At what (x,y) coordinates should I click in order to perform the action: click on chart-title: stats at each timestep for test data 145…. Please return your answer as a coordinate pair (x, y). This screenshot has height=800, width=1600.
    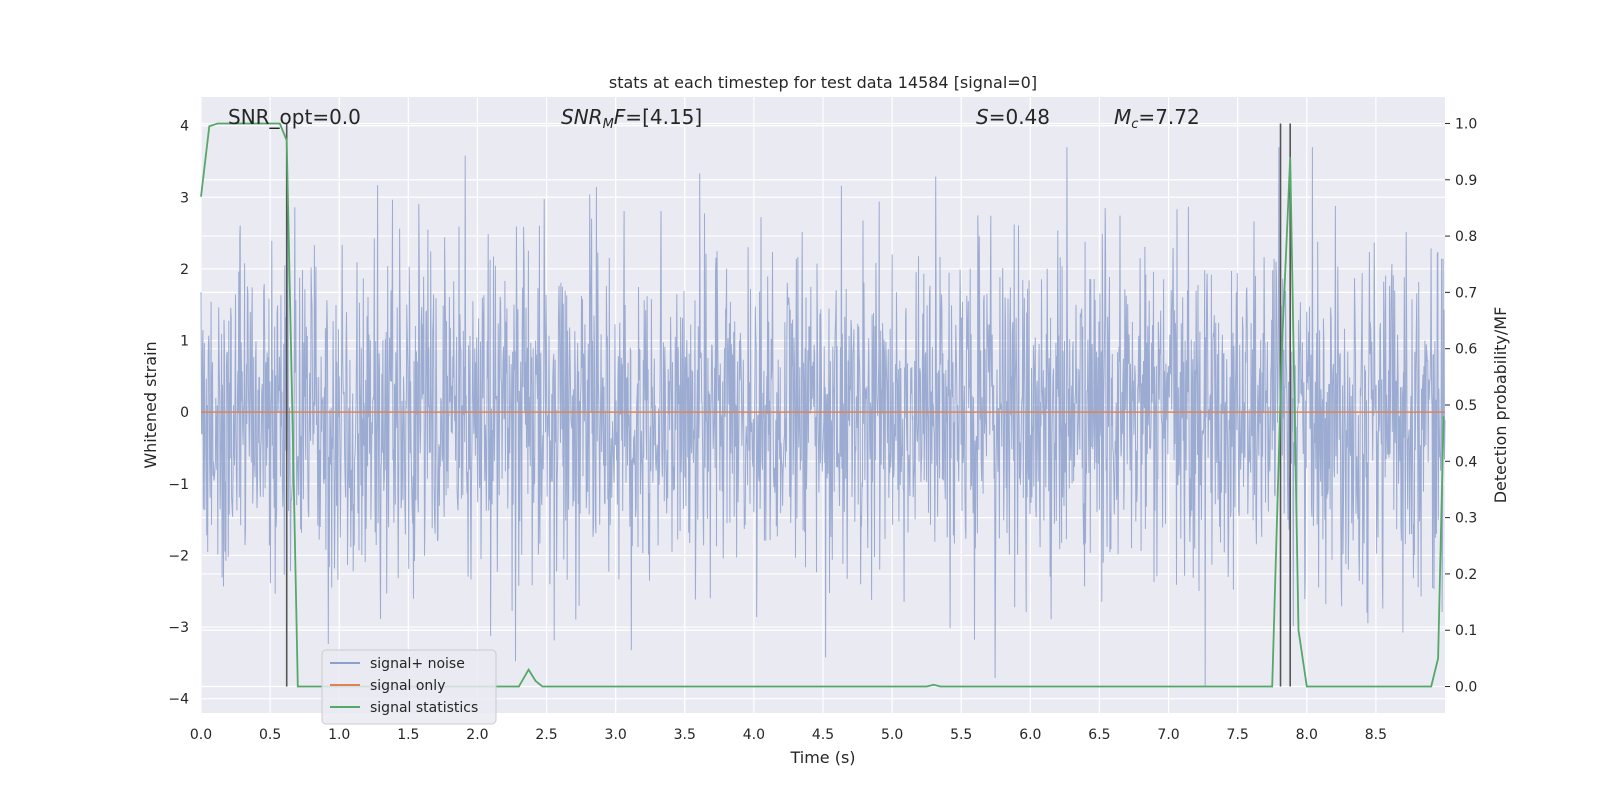
    Looking at the image, I should click on (823, 82).